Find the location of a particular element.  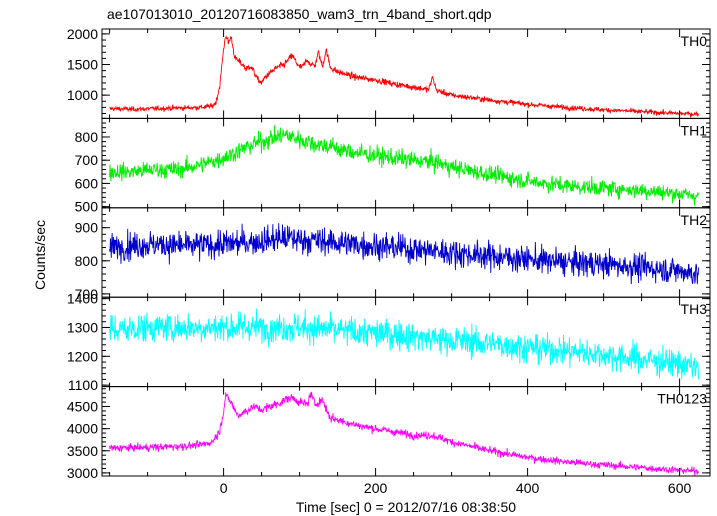

panel-label-th2: TH2 is located at coordinates (694, 220).